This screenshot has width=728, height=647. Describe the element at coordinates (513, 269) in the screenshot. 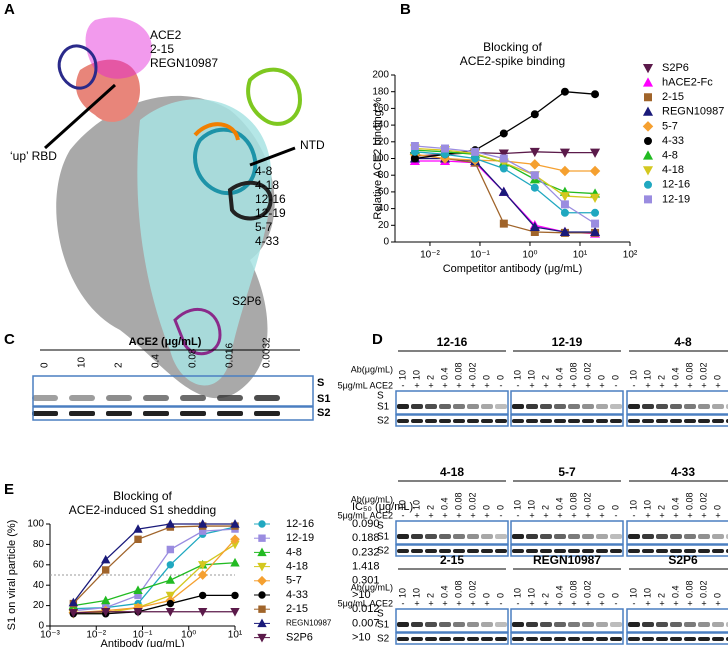

I see `x-axis-label: Competitor antibody (μg/mL)` at that location.